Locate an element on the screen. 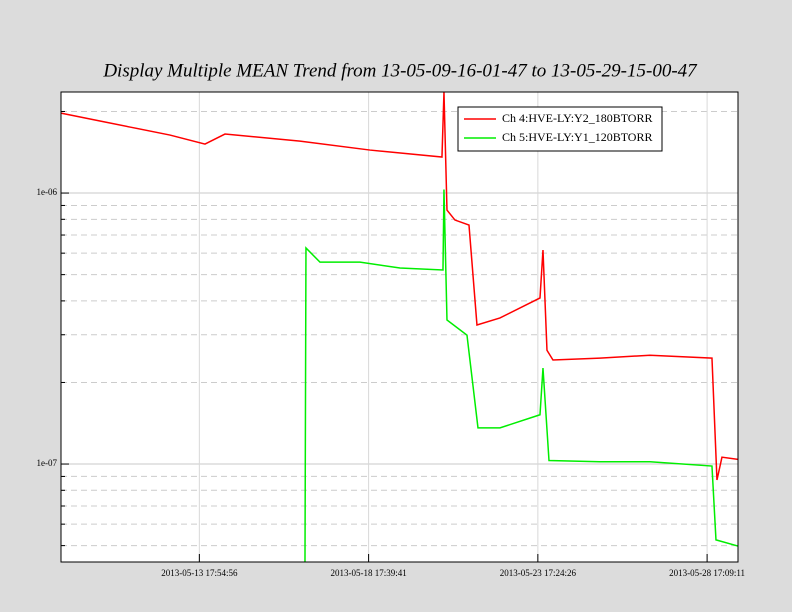 The width and height of the screenshot is (792, 612). legend-box is located at coordinates (560, 129).